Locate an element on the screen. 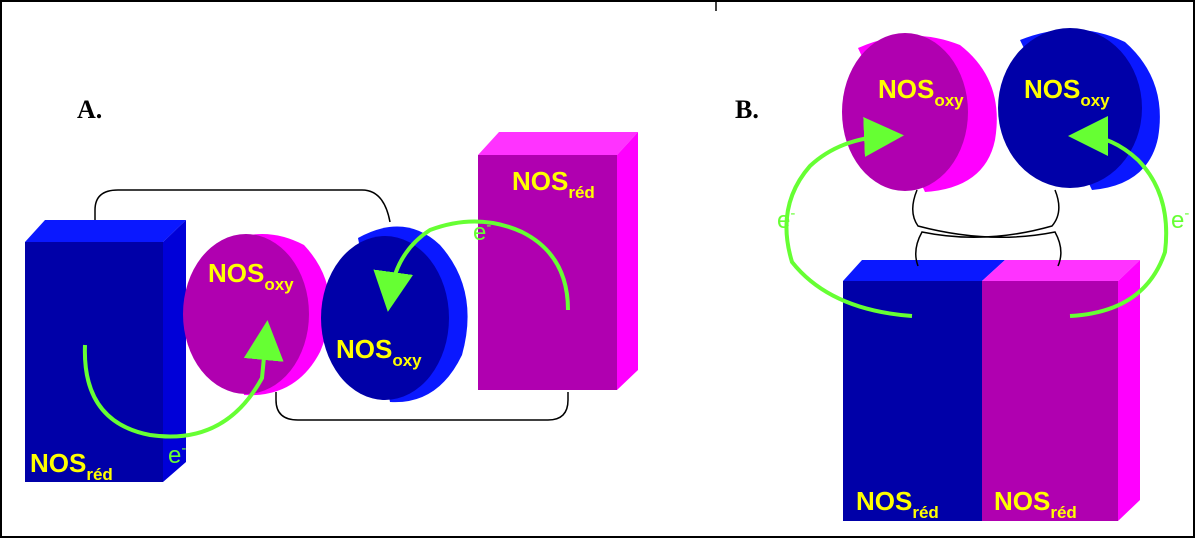 The height and width of the screenshot is (538, 1195). panel-b-electron-arrow-left is located at coordinates (848, 217).